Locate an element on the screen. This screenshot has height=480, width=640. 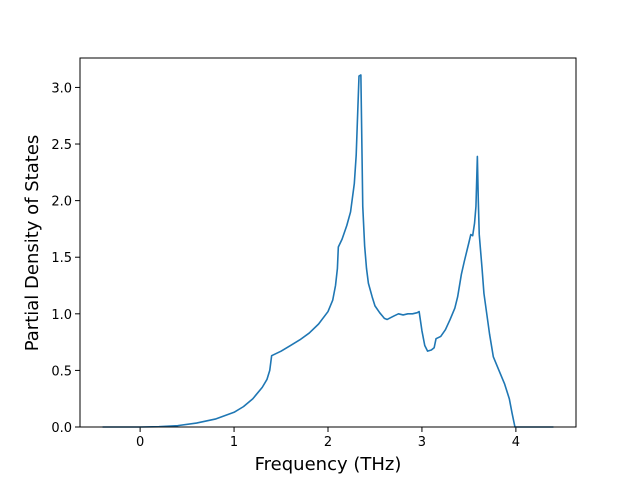
x-tick-label: 3 is located at coordinates (422, 442).